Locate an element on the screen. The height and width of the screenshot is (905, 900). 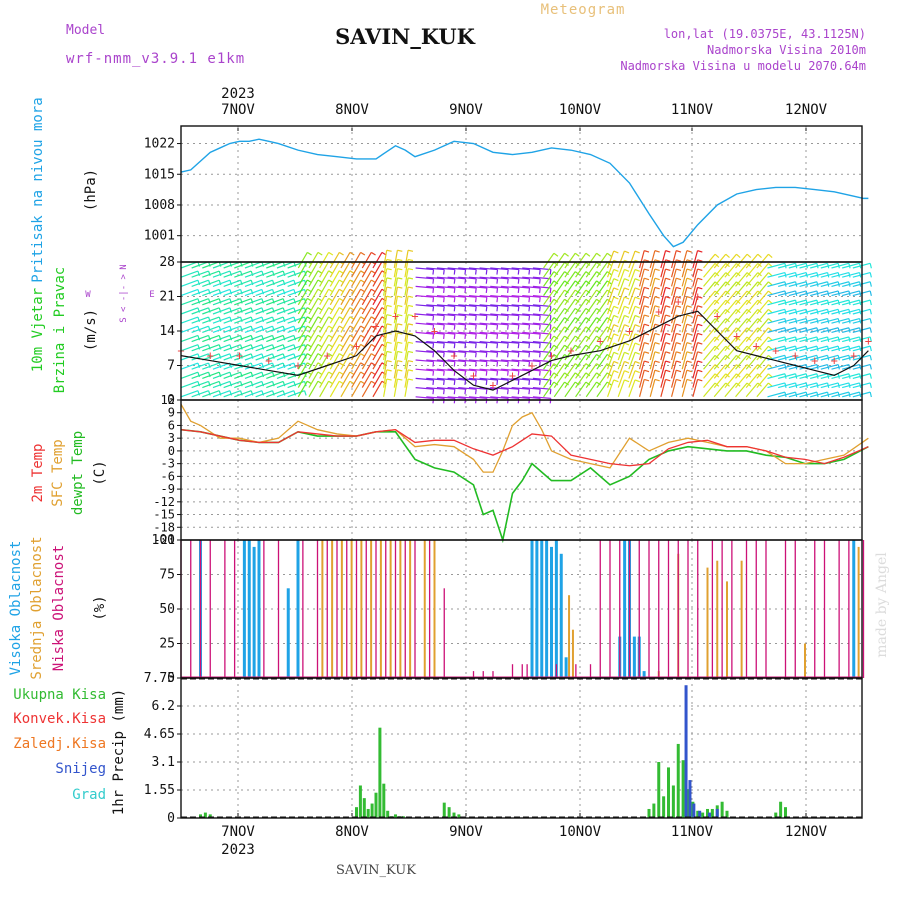
mid-cloud-bar is located at coordinates (569, 636).